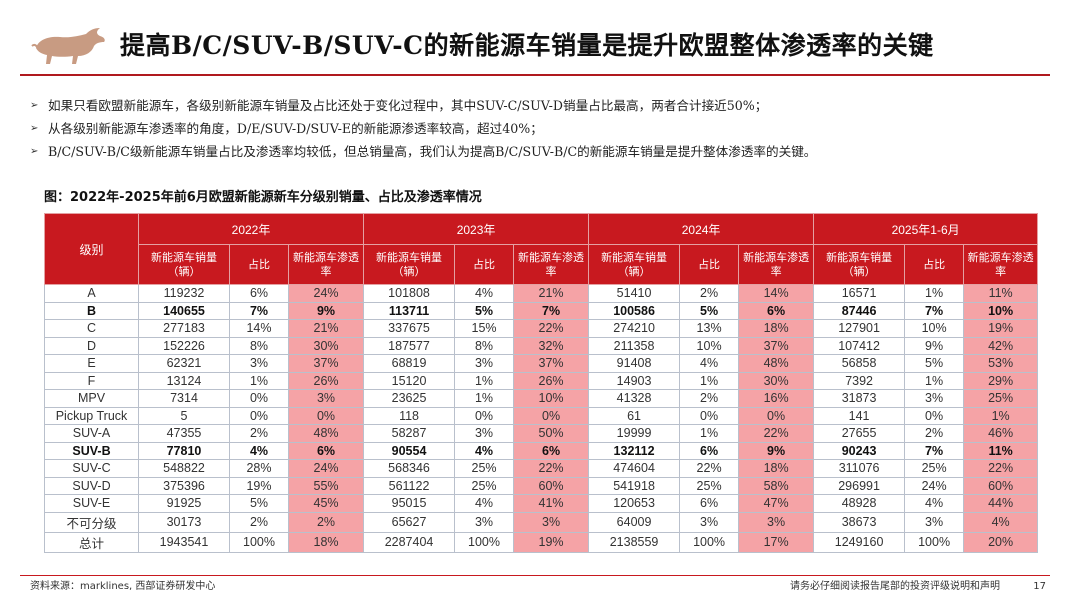 Image resolution: width=1080 pixels, height=608 pixels. What do you see at coordinates (551, 503) in the screenshot?
I see `penetration-cell: 41%` at bounding box center [551, 503].